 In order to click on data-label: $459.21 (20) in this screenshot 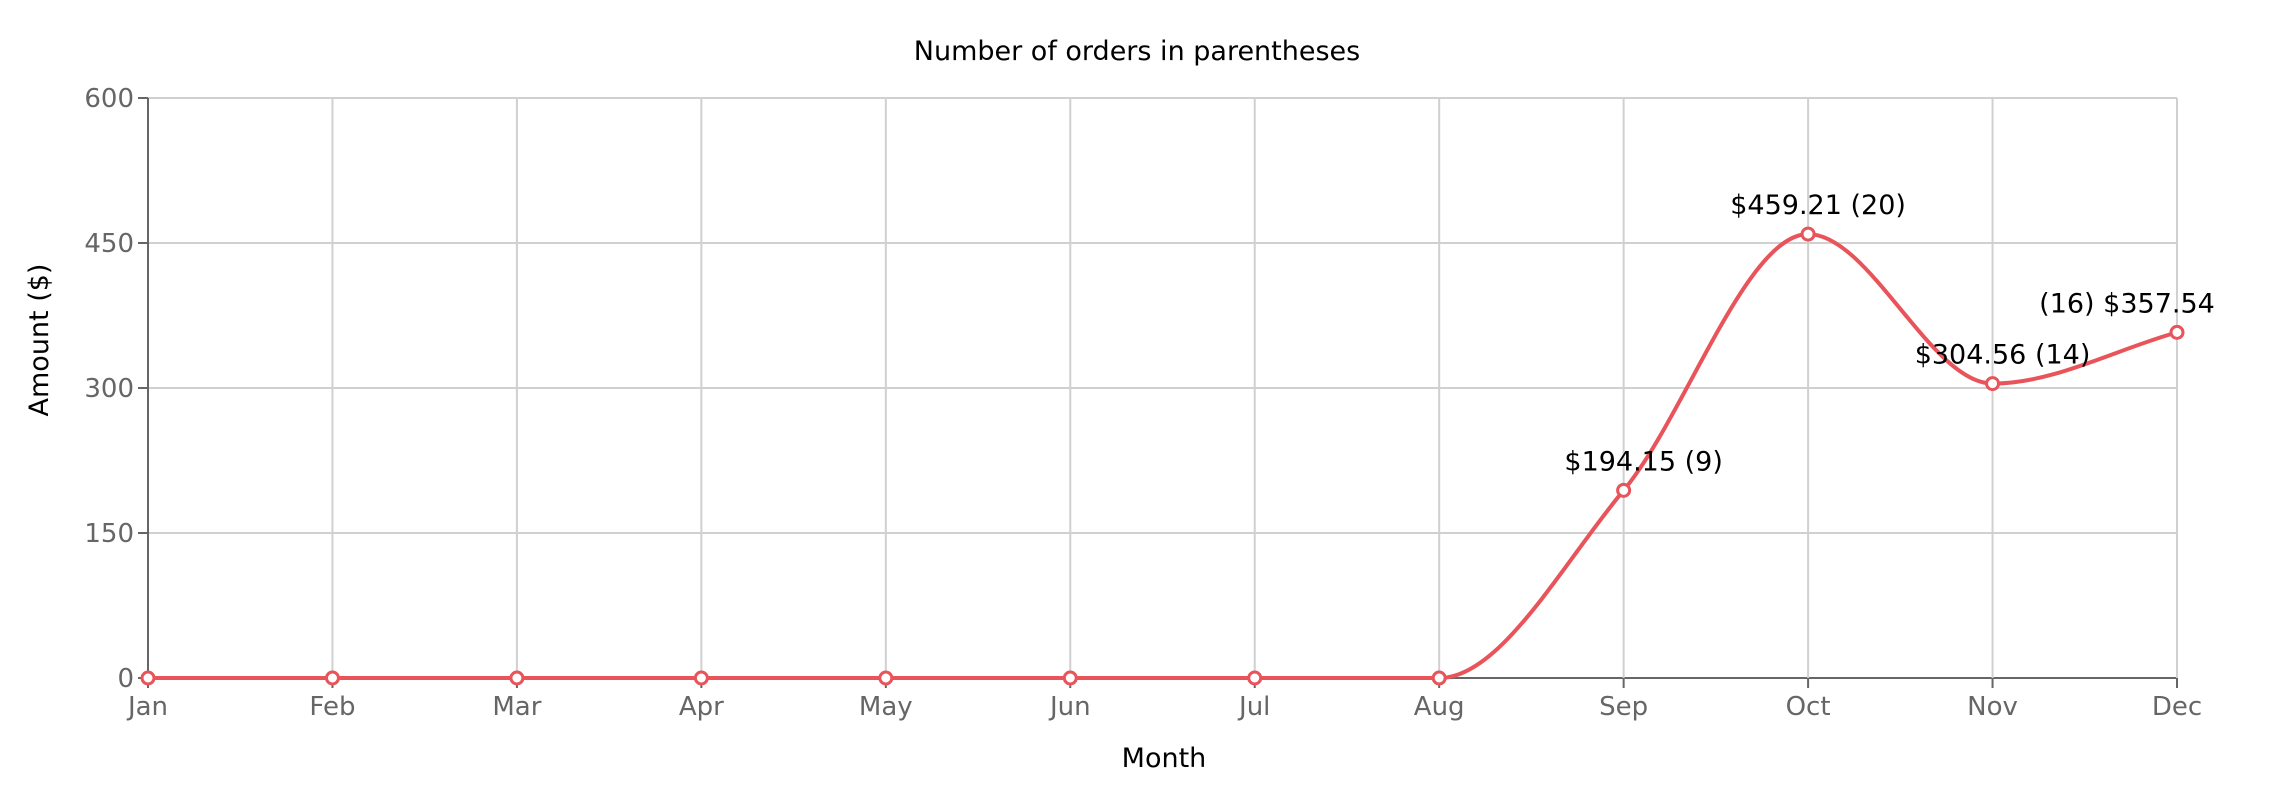, I will do `click(1818, 205)`.